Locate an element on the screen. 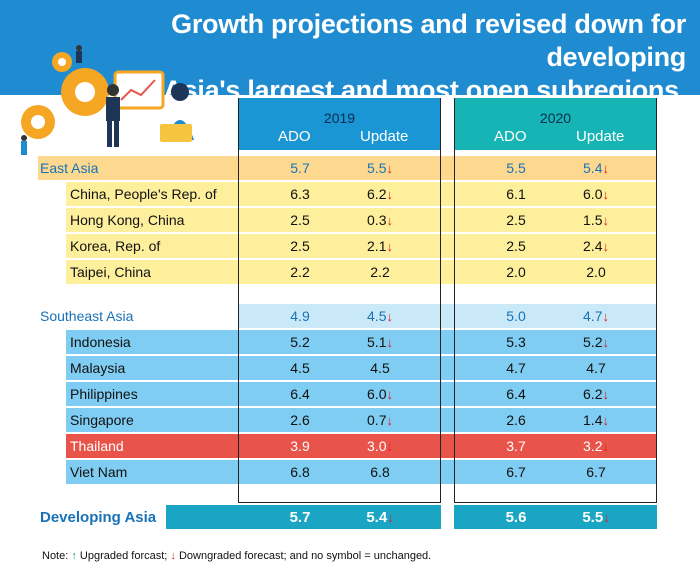 The height and width of the screenshot is (581, 700). value-cell: 0.3↓ is located at coordinates (380, 220).